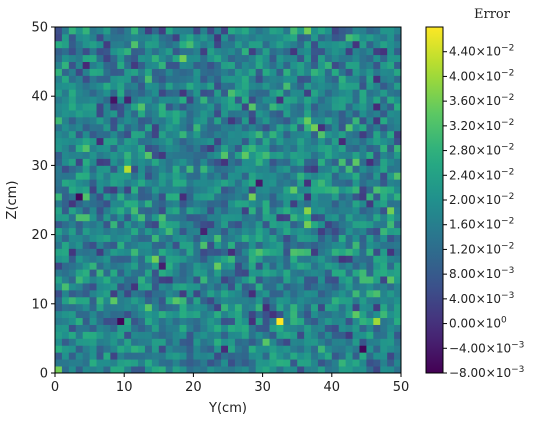  What do you see at coordinates (39, 97) in the screenshot?
I see `y-tick-label: 40` at bounding box center [39, 97].